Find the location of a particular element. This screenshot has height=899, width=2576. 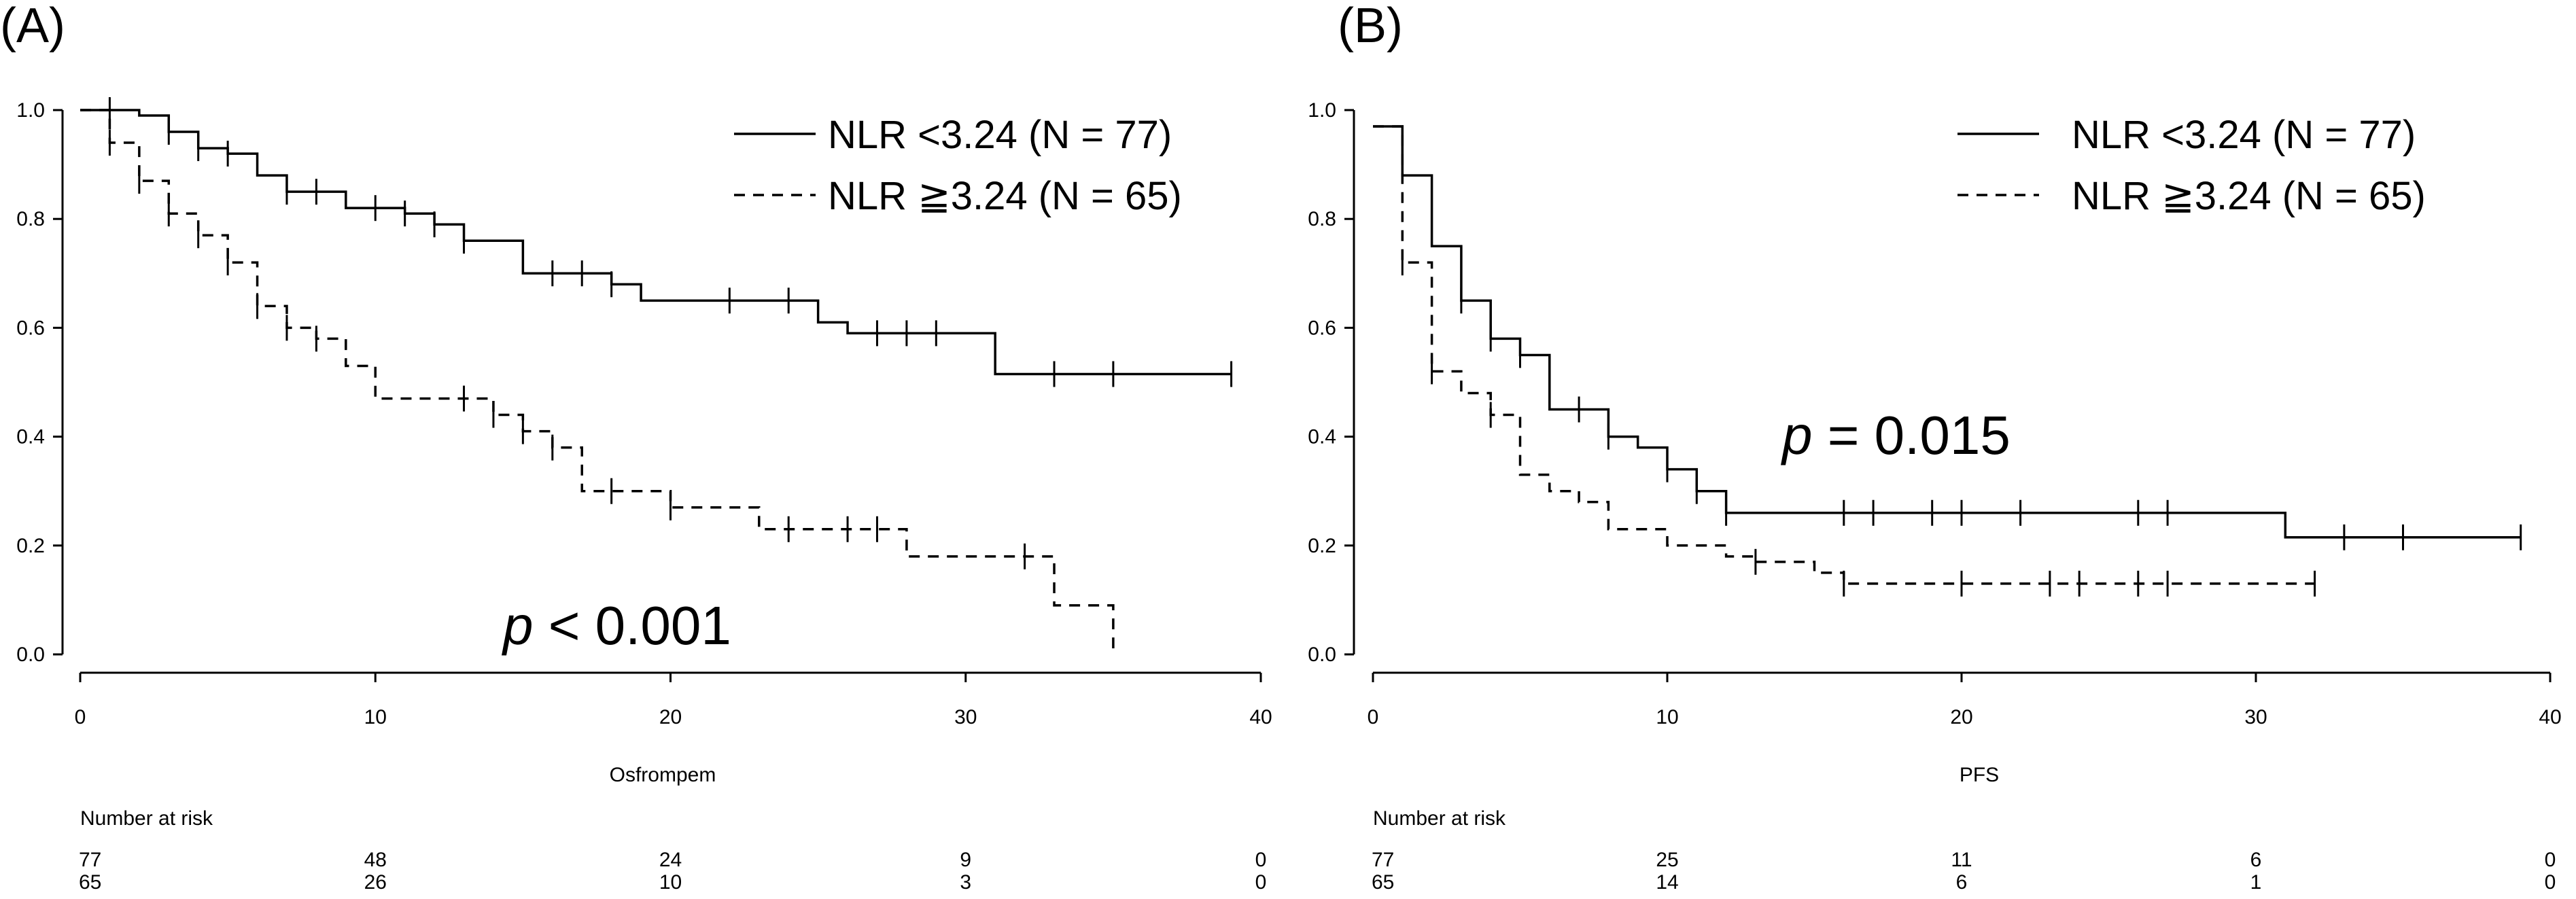

p-value: p < 0.001 is located at coordinates (616, 625).